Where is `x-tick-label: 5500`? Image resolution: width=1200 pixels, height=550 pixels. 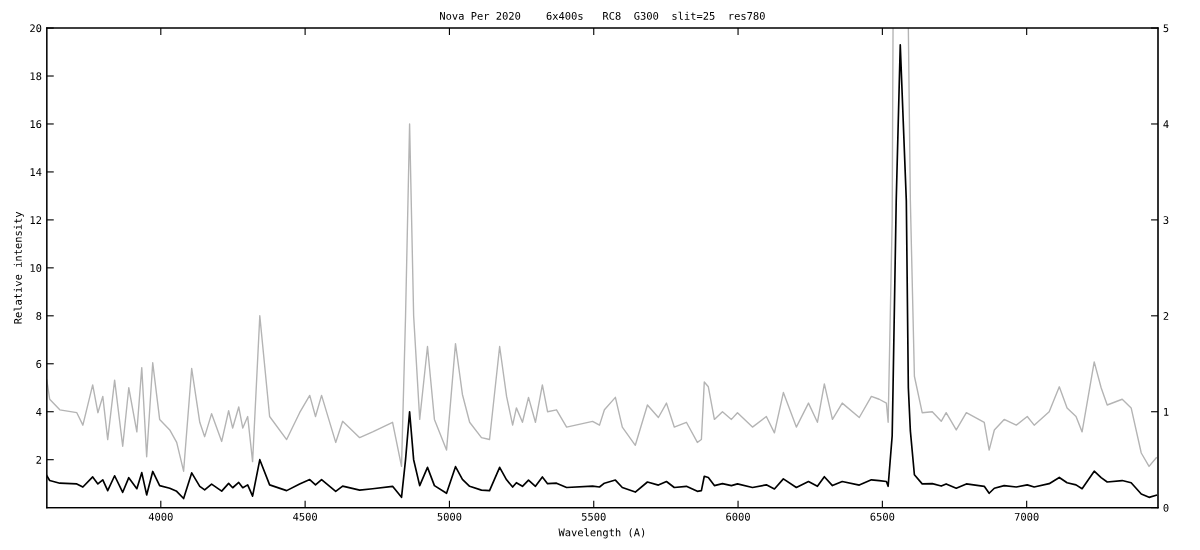
x-tick-label: 5500 is located at coordinates (593, 516).